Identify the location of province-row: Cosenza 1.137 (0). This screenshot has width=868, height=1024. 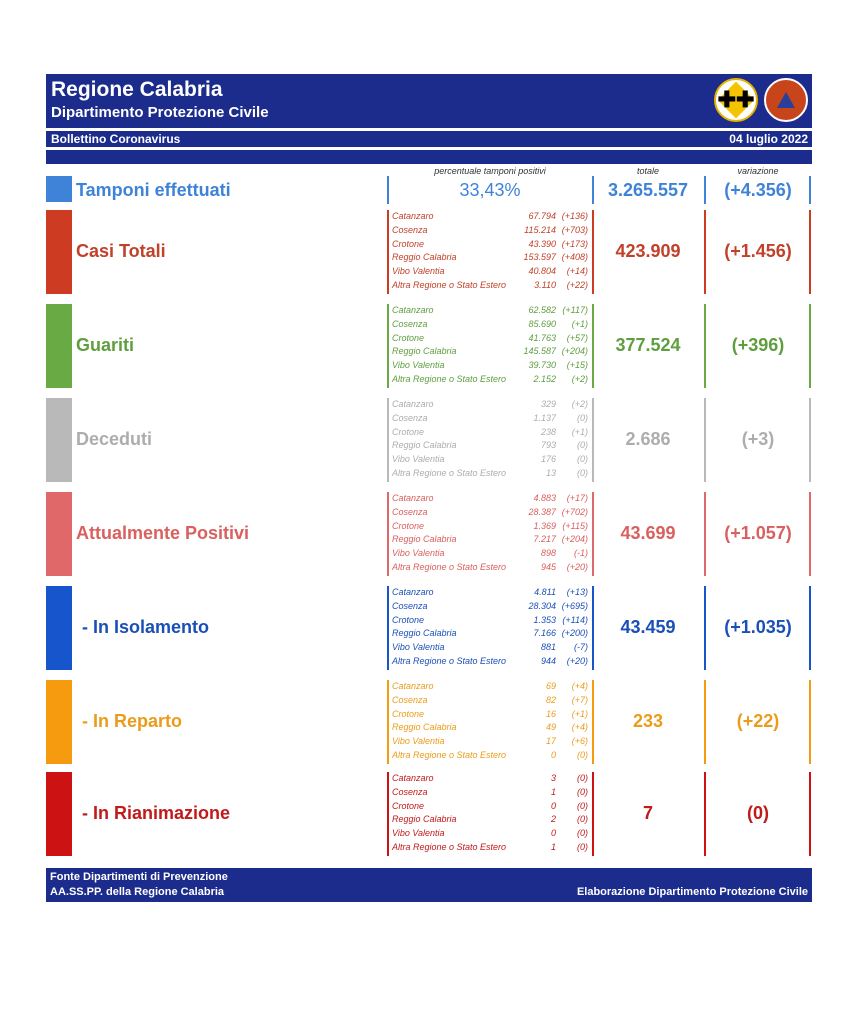
(490, 419).